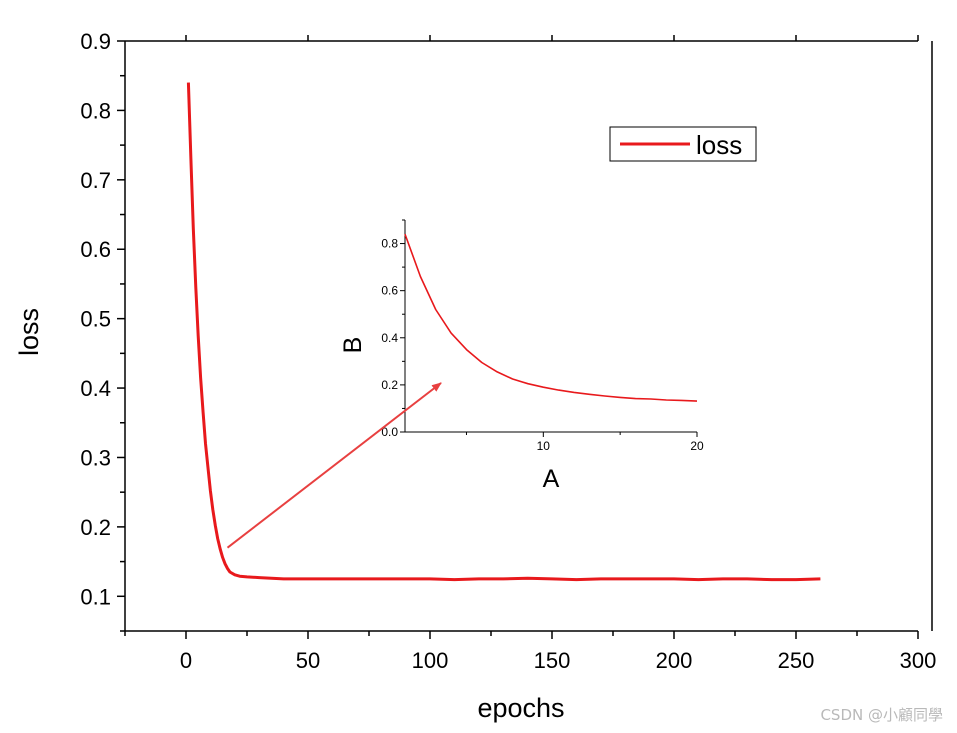 The height and width of the screenshot is (733, 957). What do you see at coordinates (95, 319) in the screenshot?
I see `y-tick-label: 0.5` at bounding box center [95, 319].